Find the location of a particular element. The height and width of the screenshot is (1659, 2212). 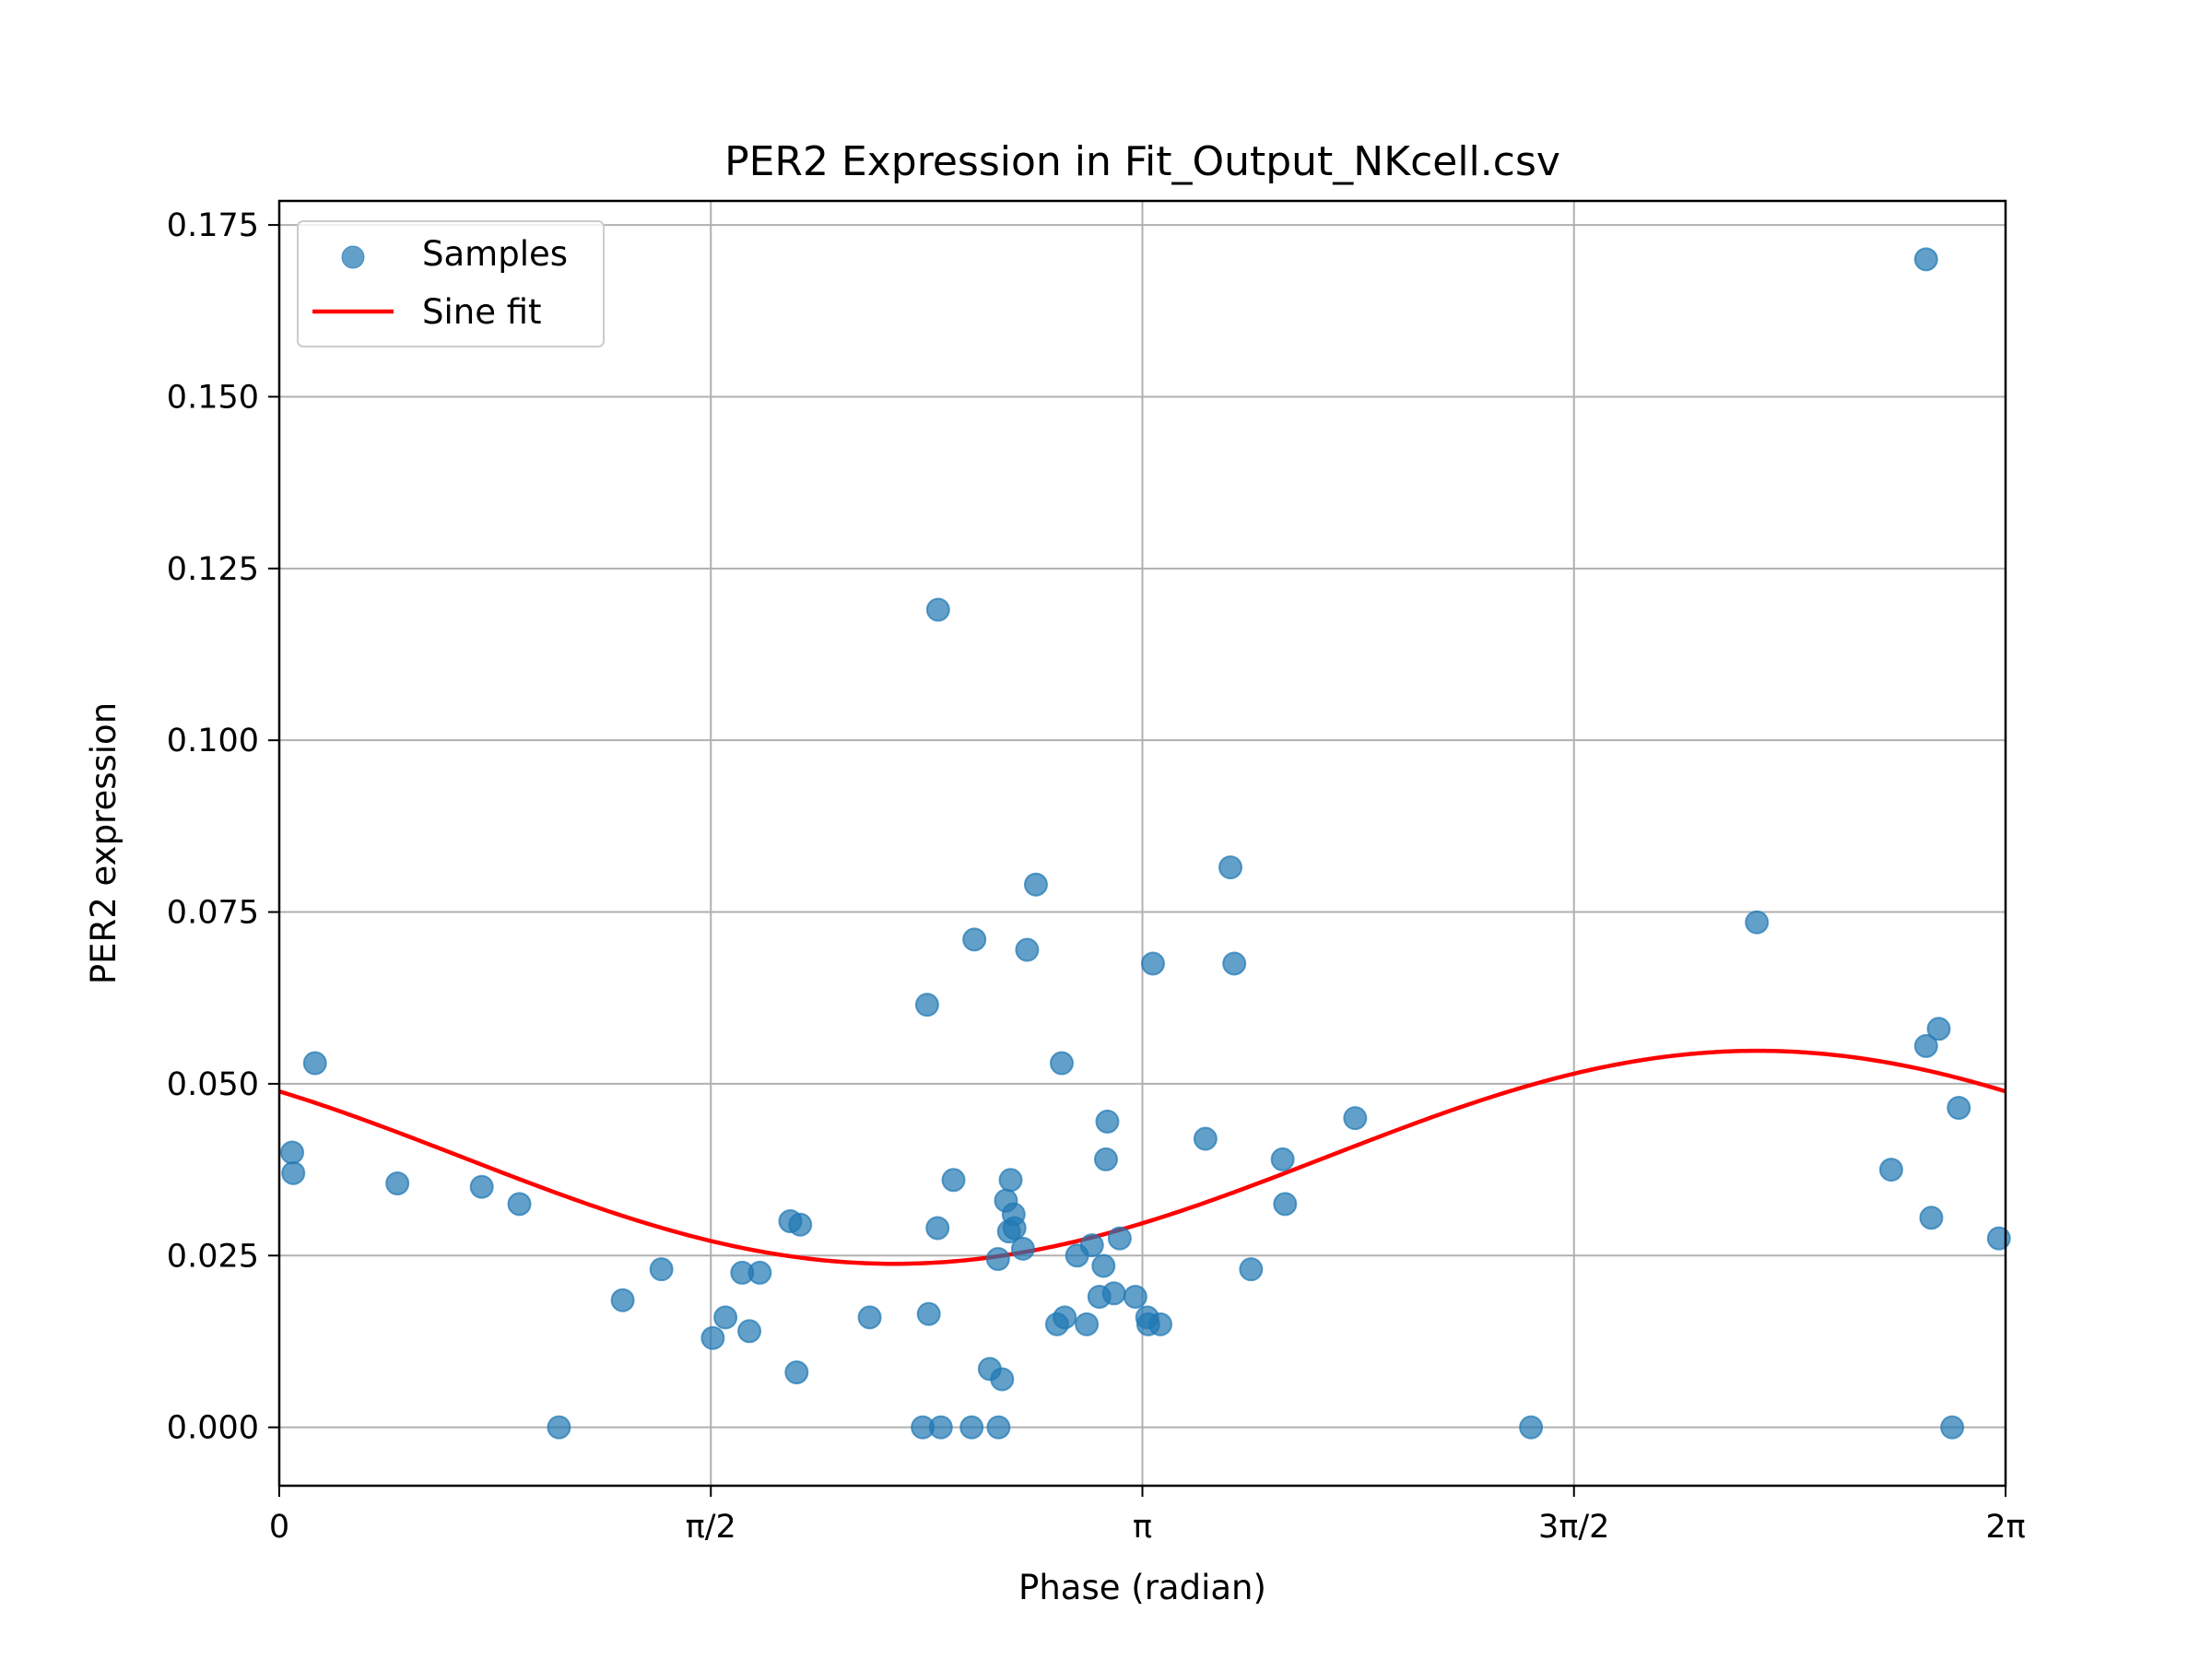

y-tick-label: 0.150 is located at coordinates (213, 397).